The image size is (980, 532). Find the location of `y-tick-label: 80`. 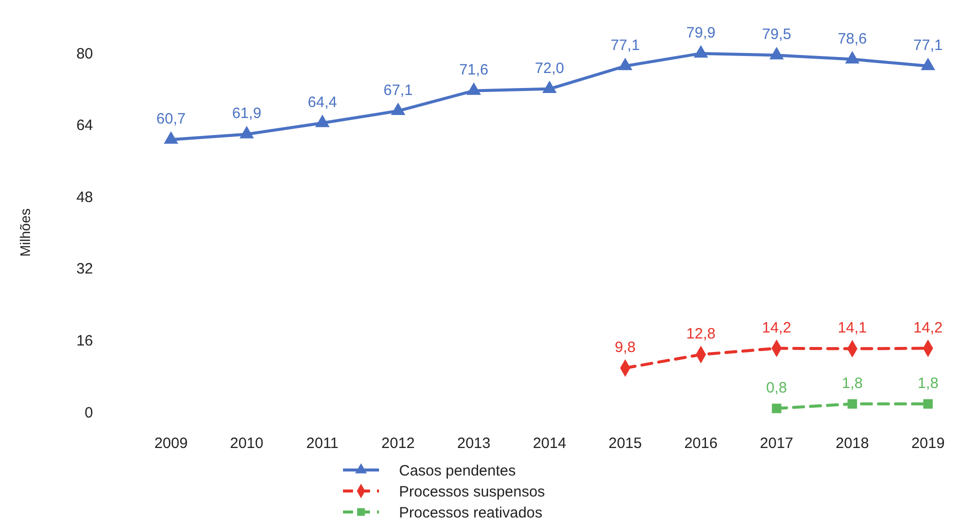

y-tick-label: 80 is located at coordinates (84, 53).